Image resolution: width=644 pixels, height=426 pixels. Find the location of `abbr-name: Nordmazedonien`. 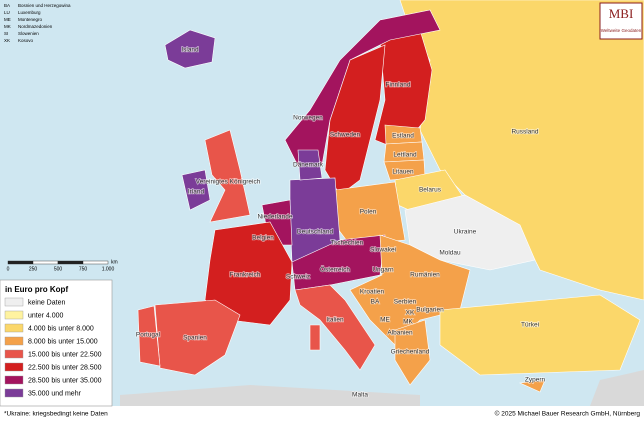

abbr-name: Nordmazedonien is located at coordinates (35, 26).